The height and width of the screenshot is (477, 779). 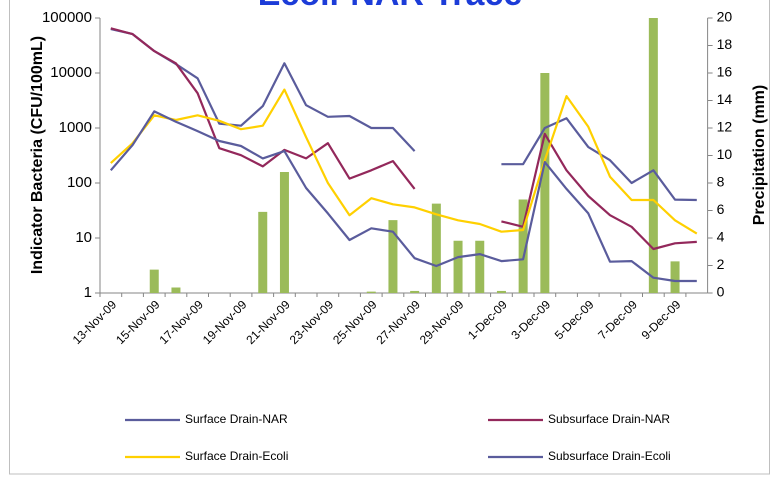 What do you see at coordinates (71, 72) in the screenshot?
I see `y-tick-label: 10000` at bounding box center [71, 72].